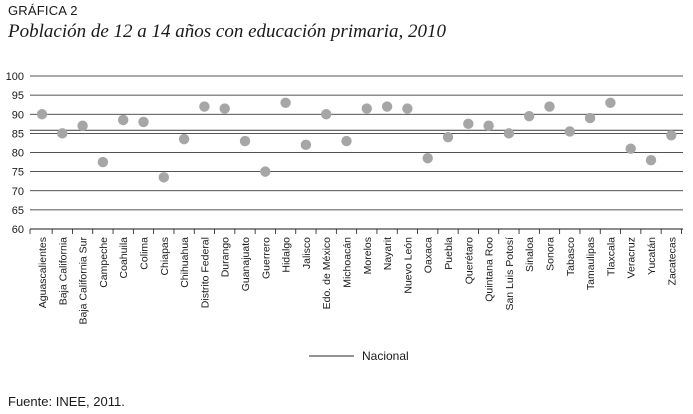 The height and width of the screenshot is (414, 693). Describe the element at coordinates (368, 255) in the screenshot. I see `x-tick-label: Morelos` at that location.